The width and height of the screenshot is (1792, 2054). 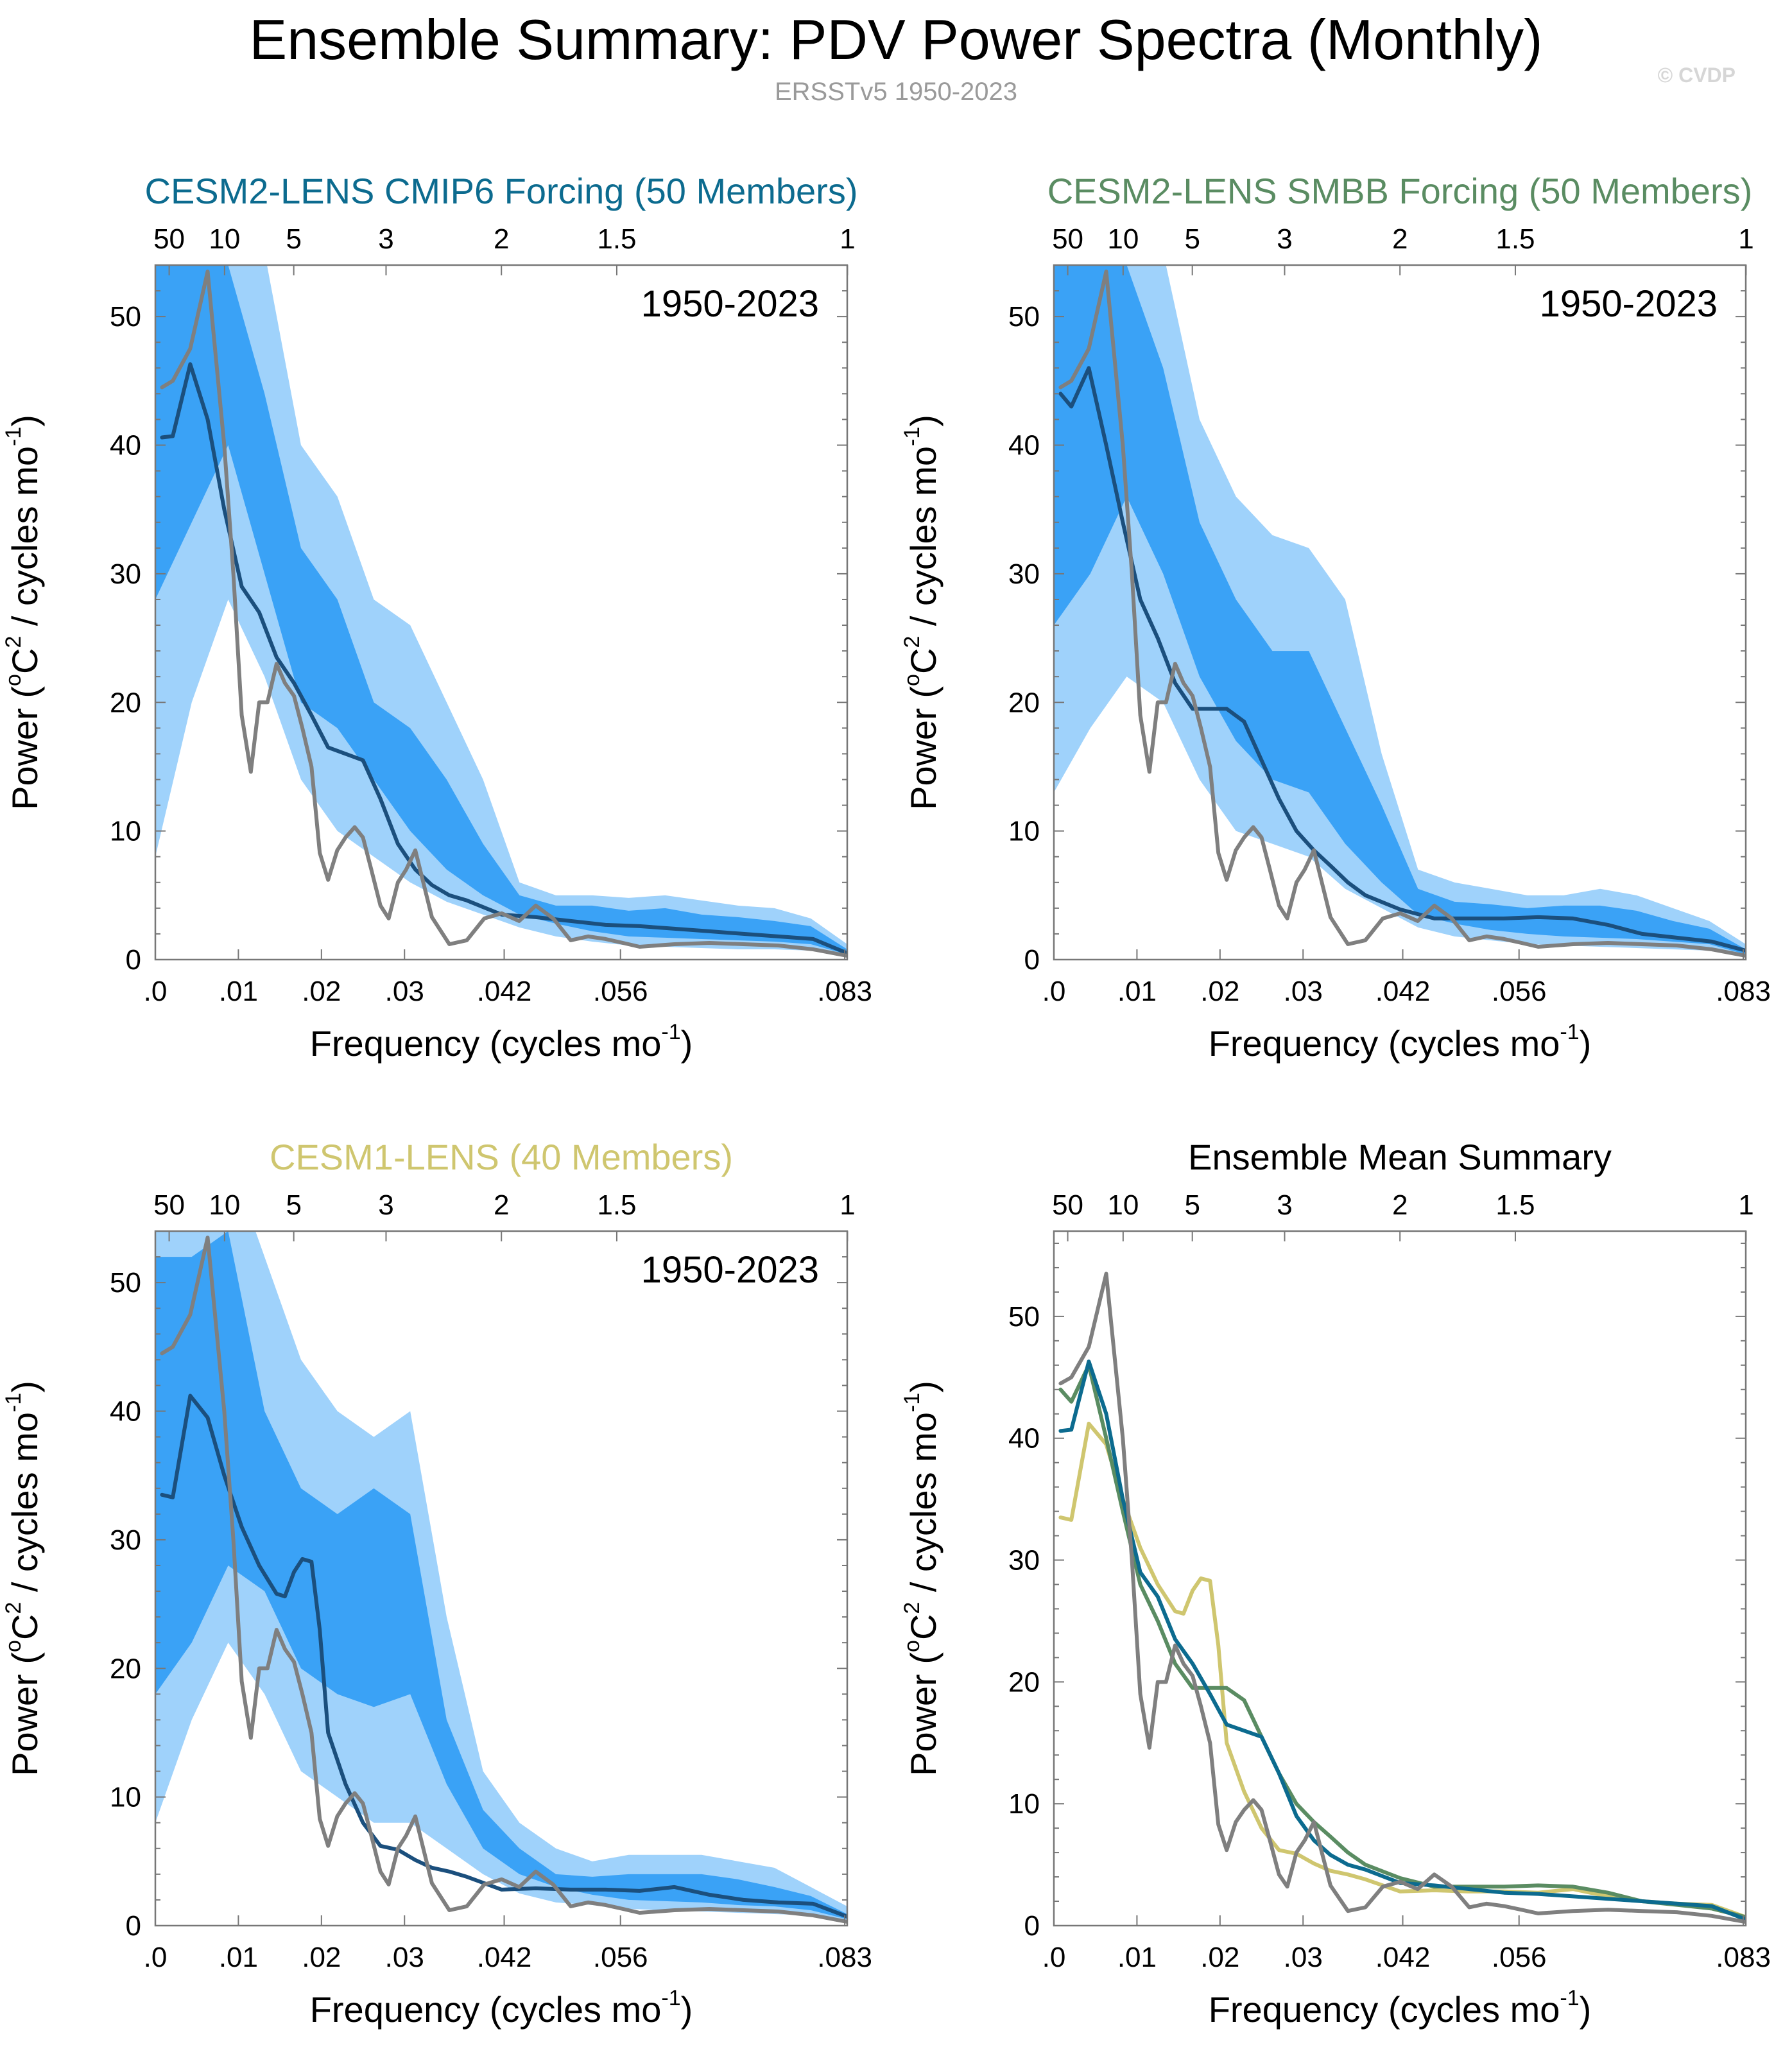 What do you see at coordinates (896, 92) in the screenshot?
I see `page-subtitle: ERSSTv5 1950-2023` at bounding box center [896, 92].